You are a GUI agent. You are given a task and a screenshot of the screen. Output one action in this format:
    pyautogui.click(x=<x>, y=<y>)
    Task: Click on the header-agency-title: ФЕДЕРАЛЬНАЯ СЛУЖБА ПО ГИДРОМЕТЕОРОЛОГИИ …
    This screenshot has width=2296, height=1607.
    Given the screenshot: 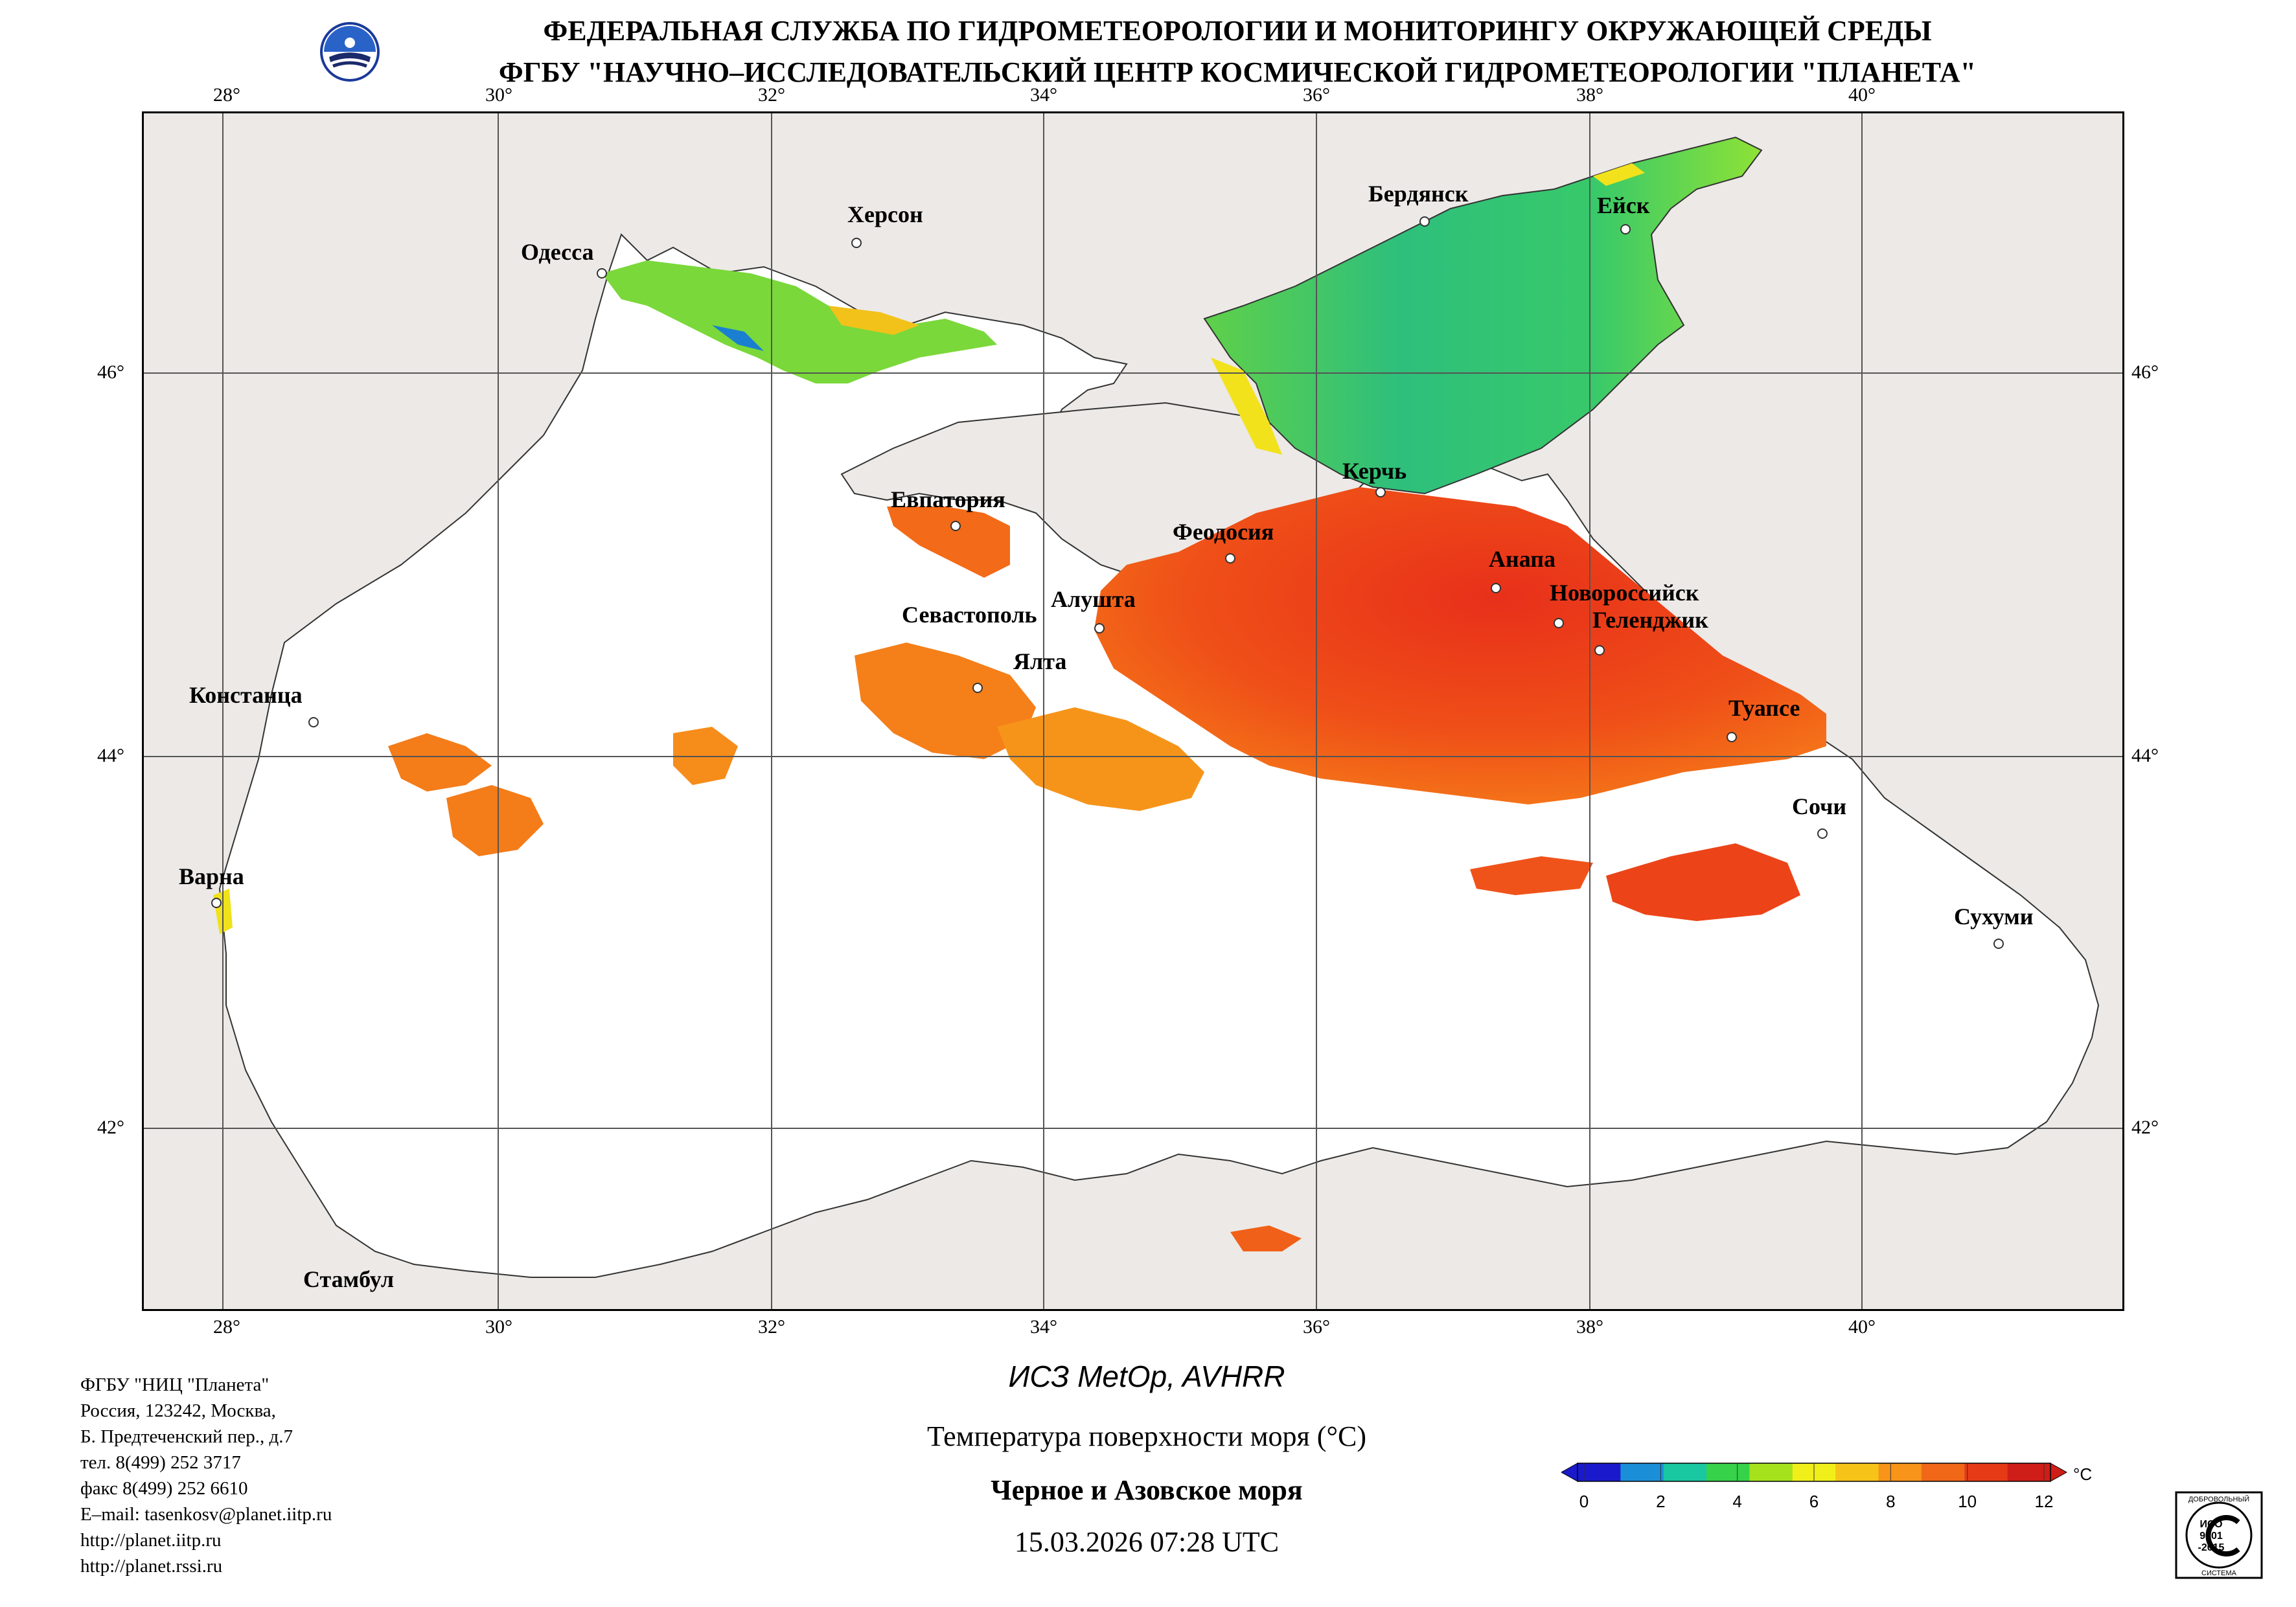 What is the action you would take?
    pyautogui.click(x=1237, y=31)
    